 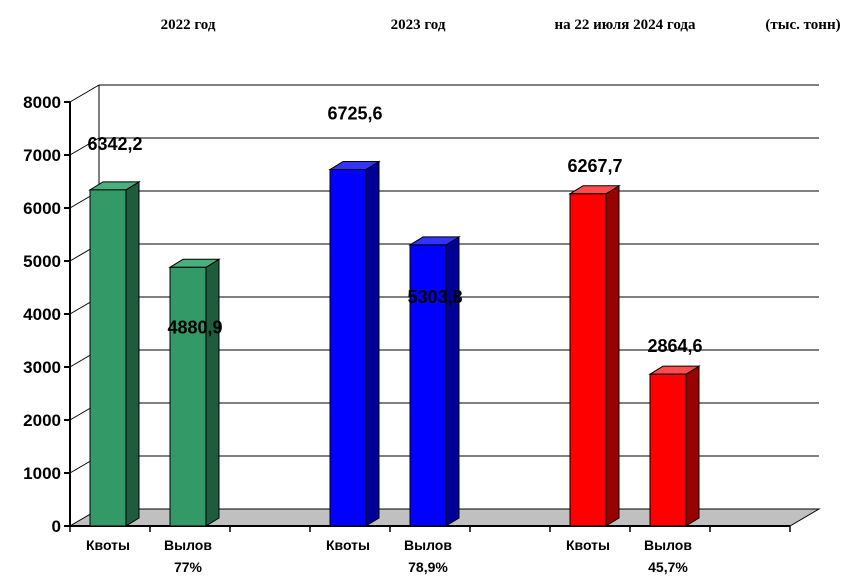 What do you see at coordinates (188, 567) in the screenshot?
I see `x-category-sublabel: 77%` at bounding box center [188, 567].